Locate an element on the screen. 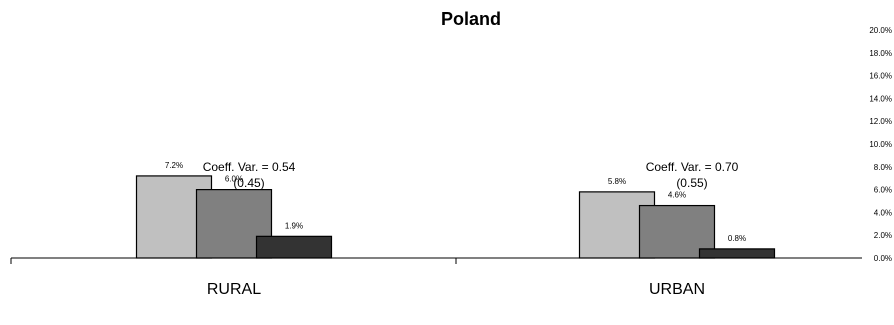 This screenshot has width=894, height=325. coeff-var-label: Coeff. Var. = 0.70 is located at coordinates (692, 167).